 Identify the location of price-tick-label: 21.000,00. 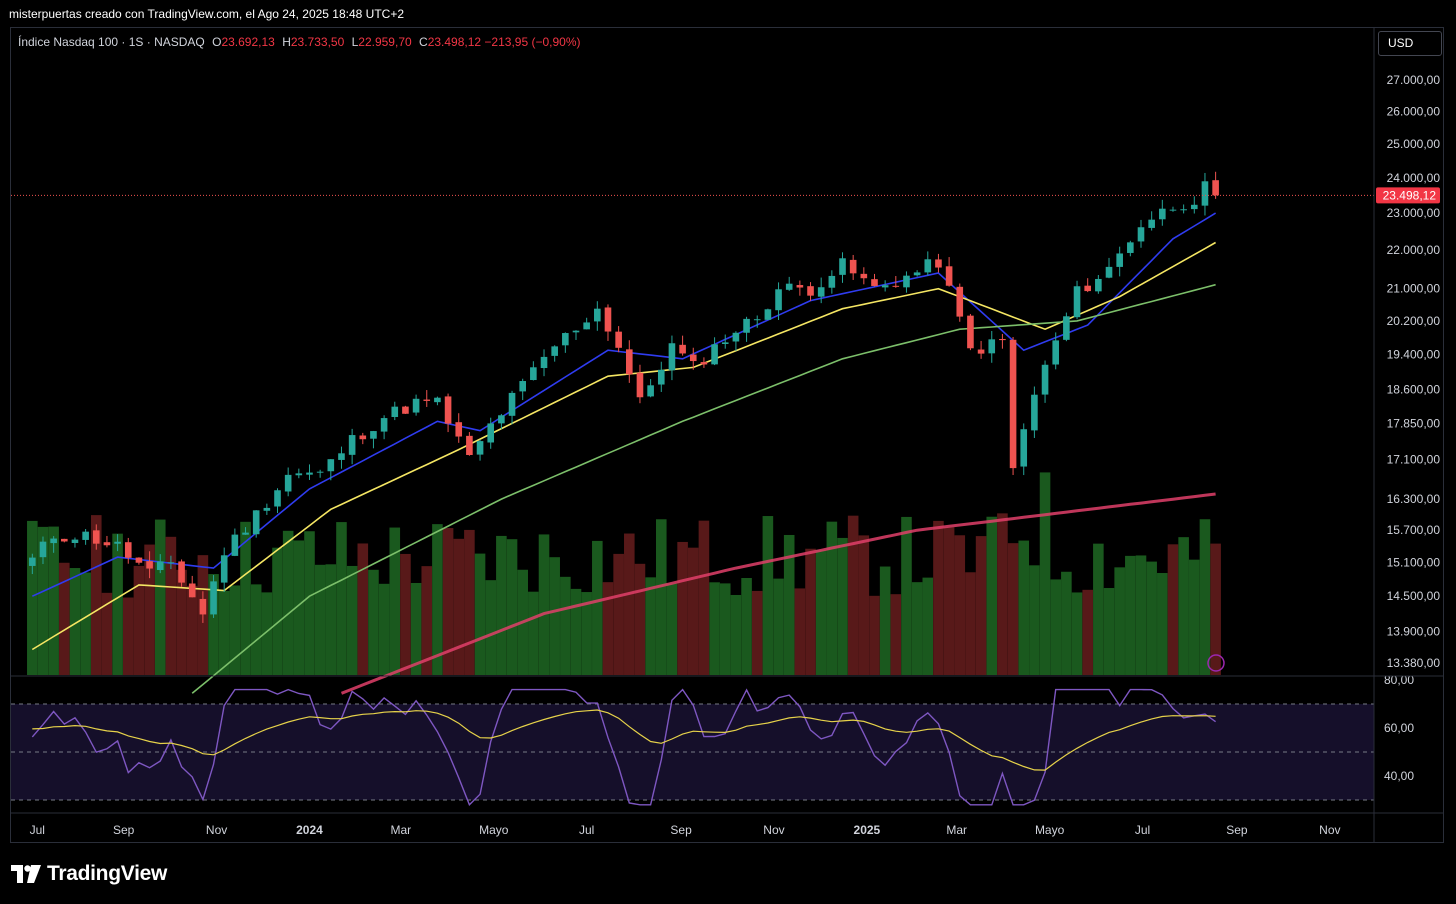
(1414, 289).